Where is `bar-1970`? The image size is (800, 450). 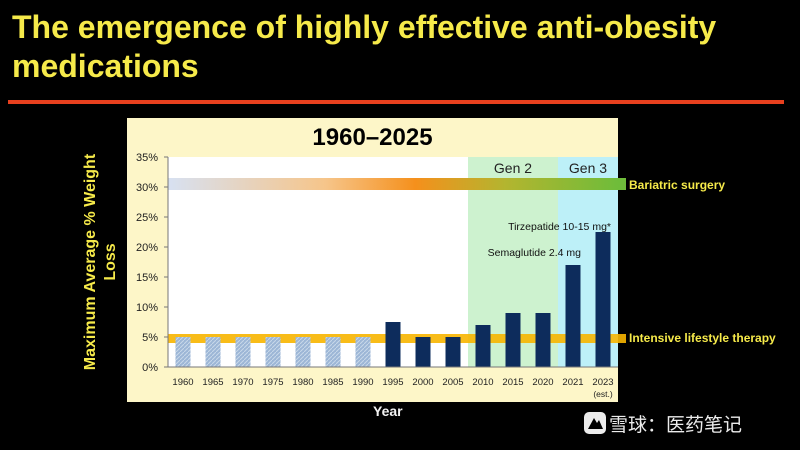
bar-1970 is located at coordinates (243, 352).